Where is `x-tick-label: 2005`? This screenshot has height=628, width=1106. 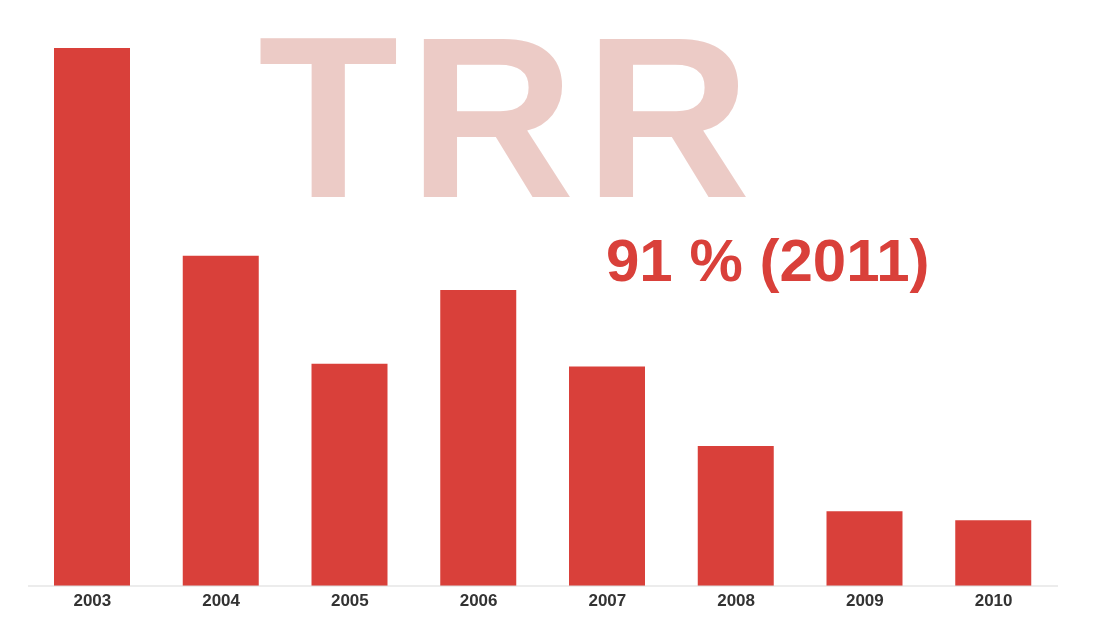 x-tick-label: 2005 is located at coordinates (349, 601).